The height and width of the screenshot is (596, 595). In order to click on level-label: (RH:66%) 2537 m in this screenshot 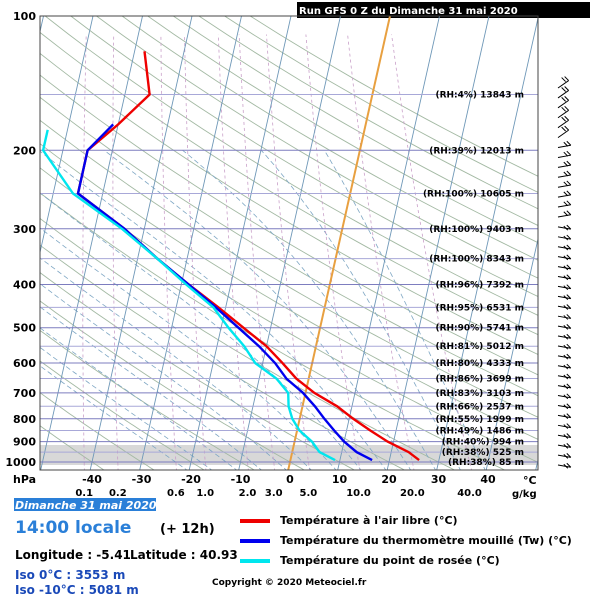, I will do `click(479, 407)`.